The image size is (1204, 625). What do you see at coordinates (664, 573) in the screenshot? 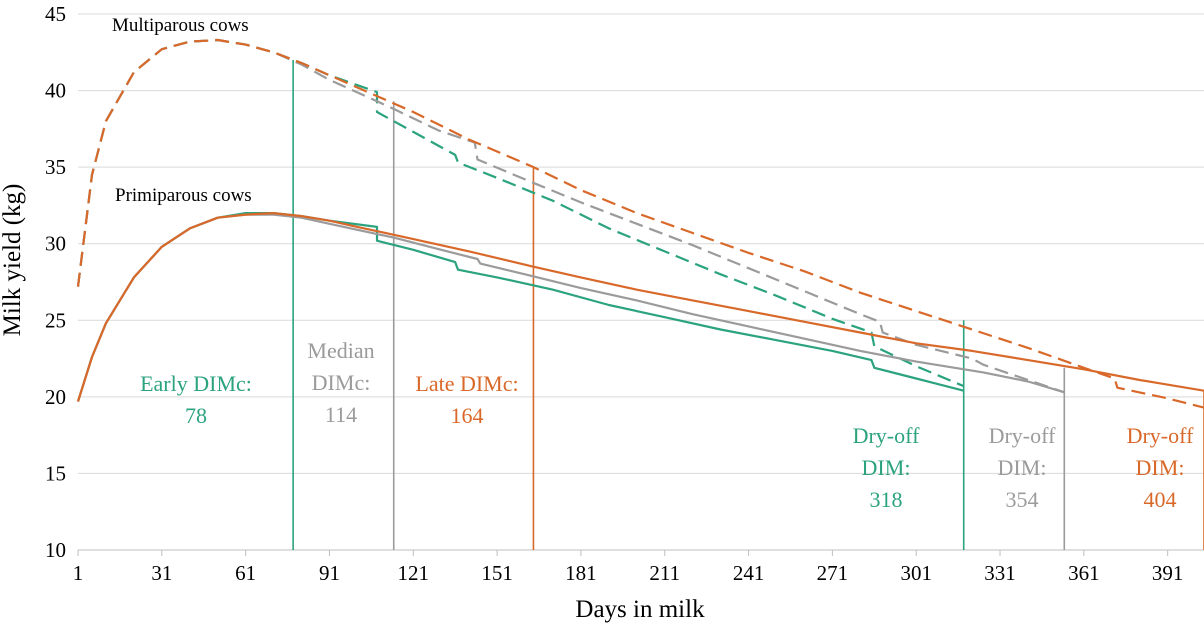
I see `x-tick-label: 211` at bounding box center [664, 573].